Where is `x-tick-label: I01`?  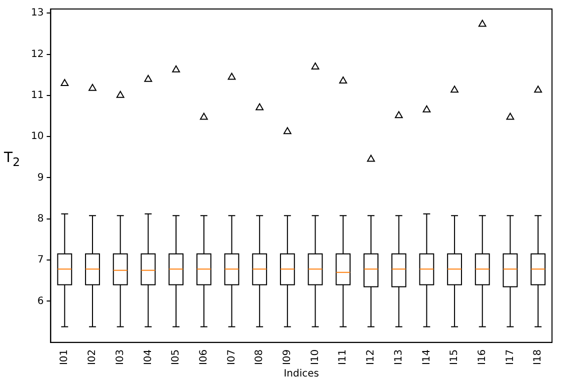
x-tick-label: I01 is located at coordinates (64, 357).